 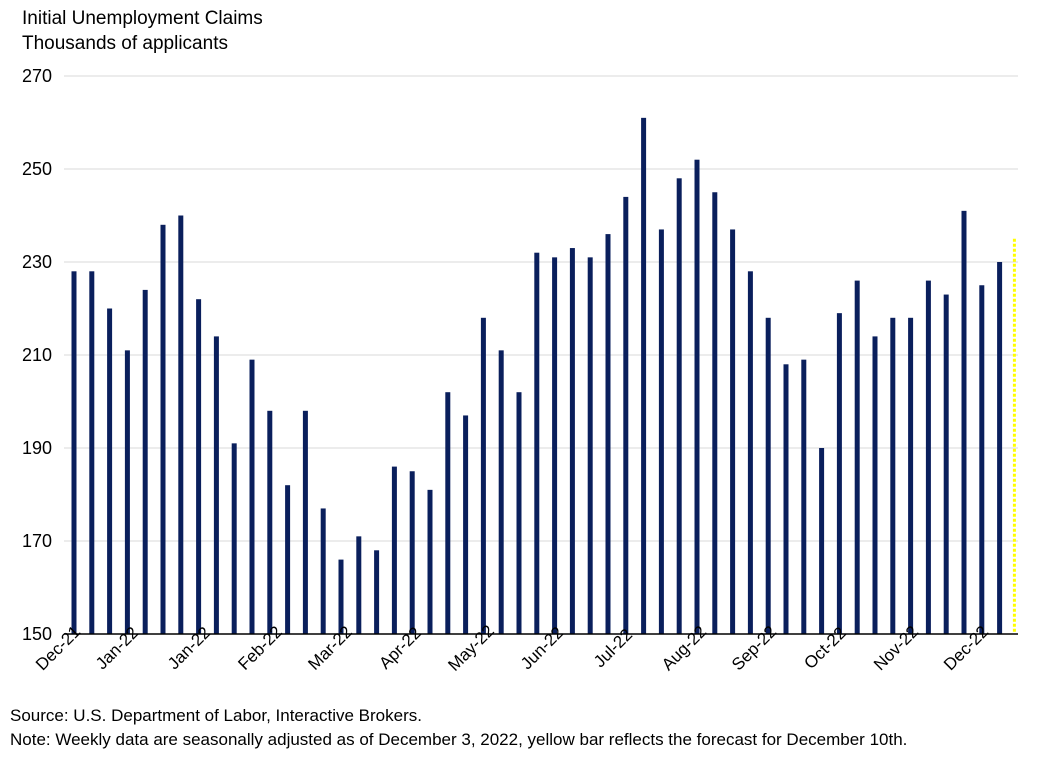 I want to click on y-tick-label: 270, so click(x=37, y=76).